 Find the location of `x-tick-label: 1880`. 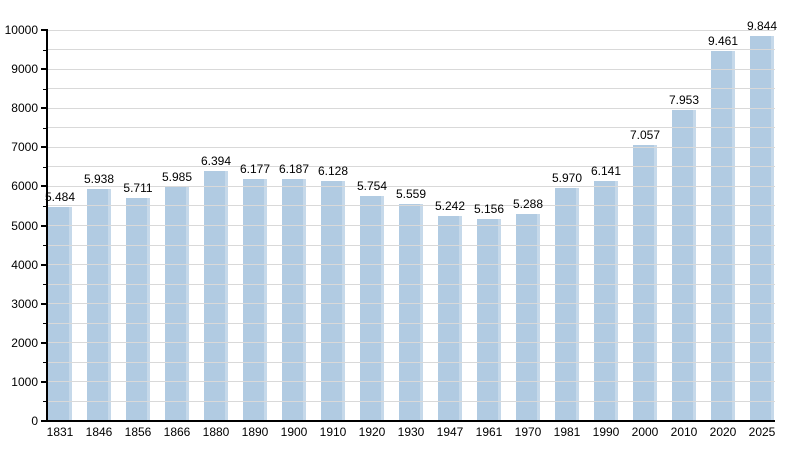

x-tick-label: 1880 is located at coordinates (216, 432).